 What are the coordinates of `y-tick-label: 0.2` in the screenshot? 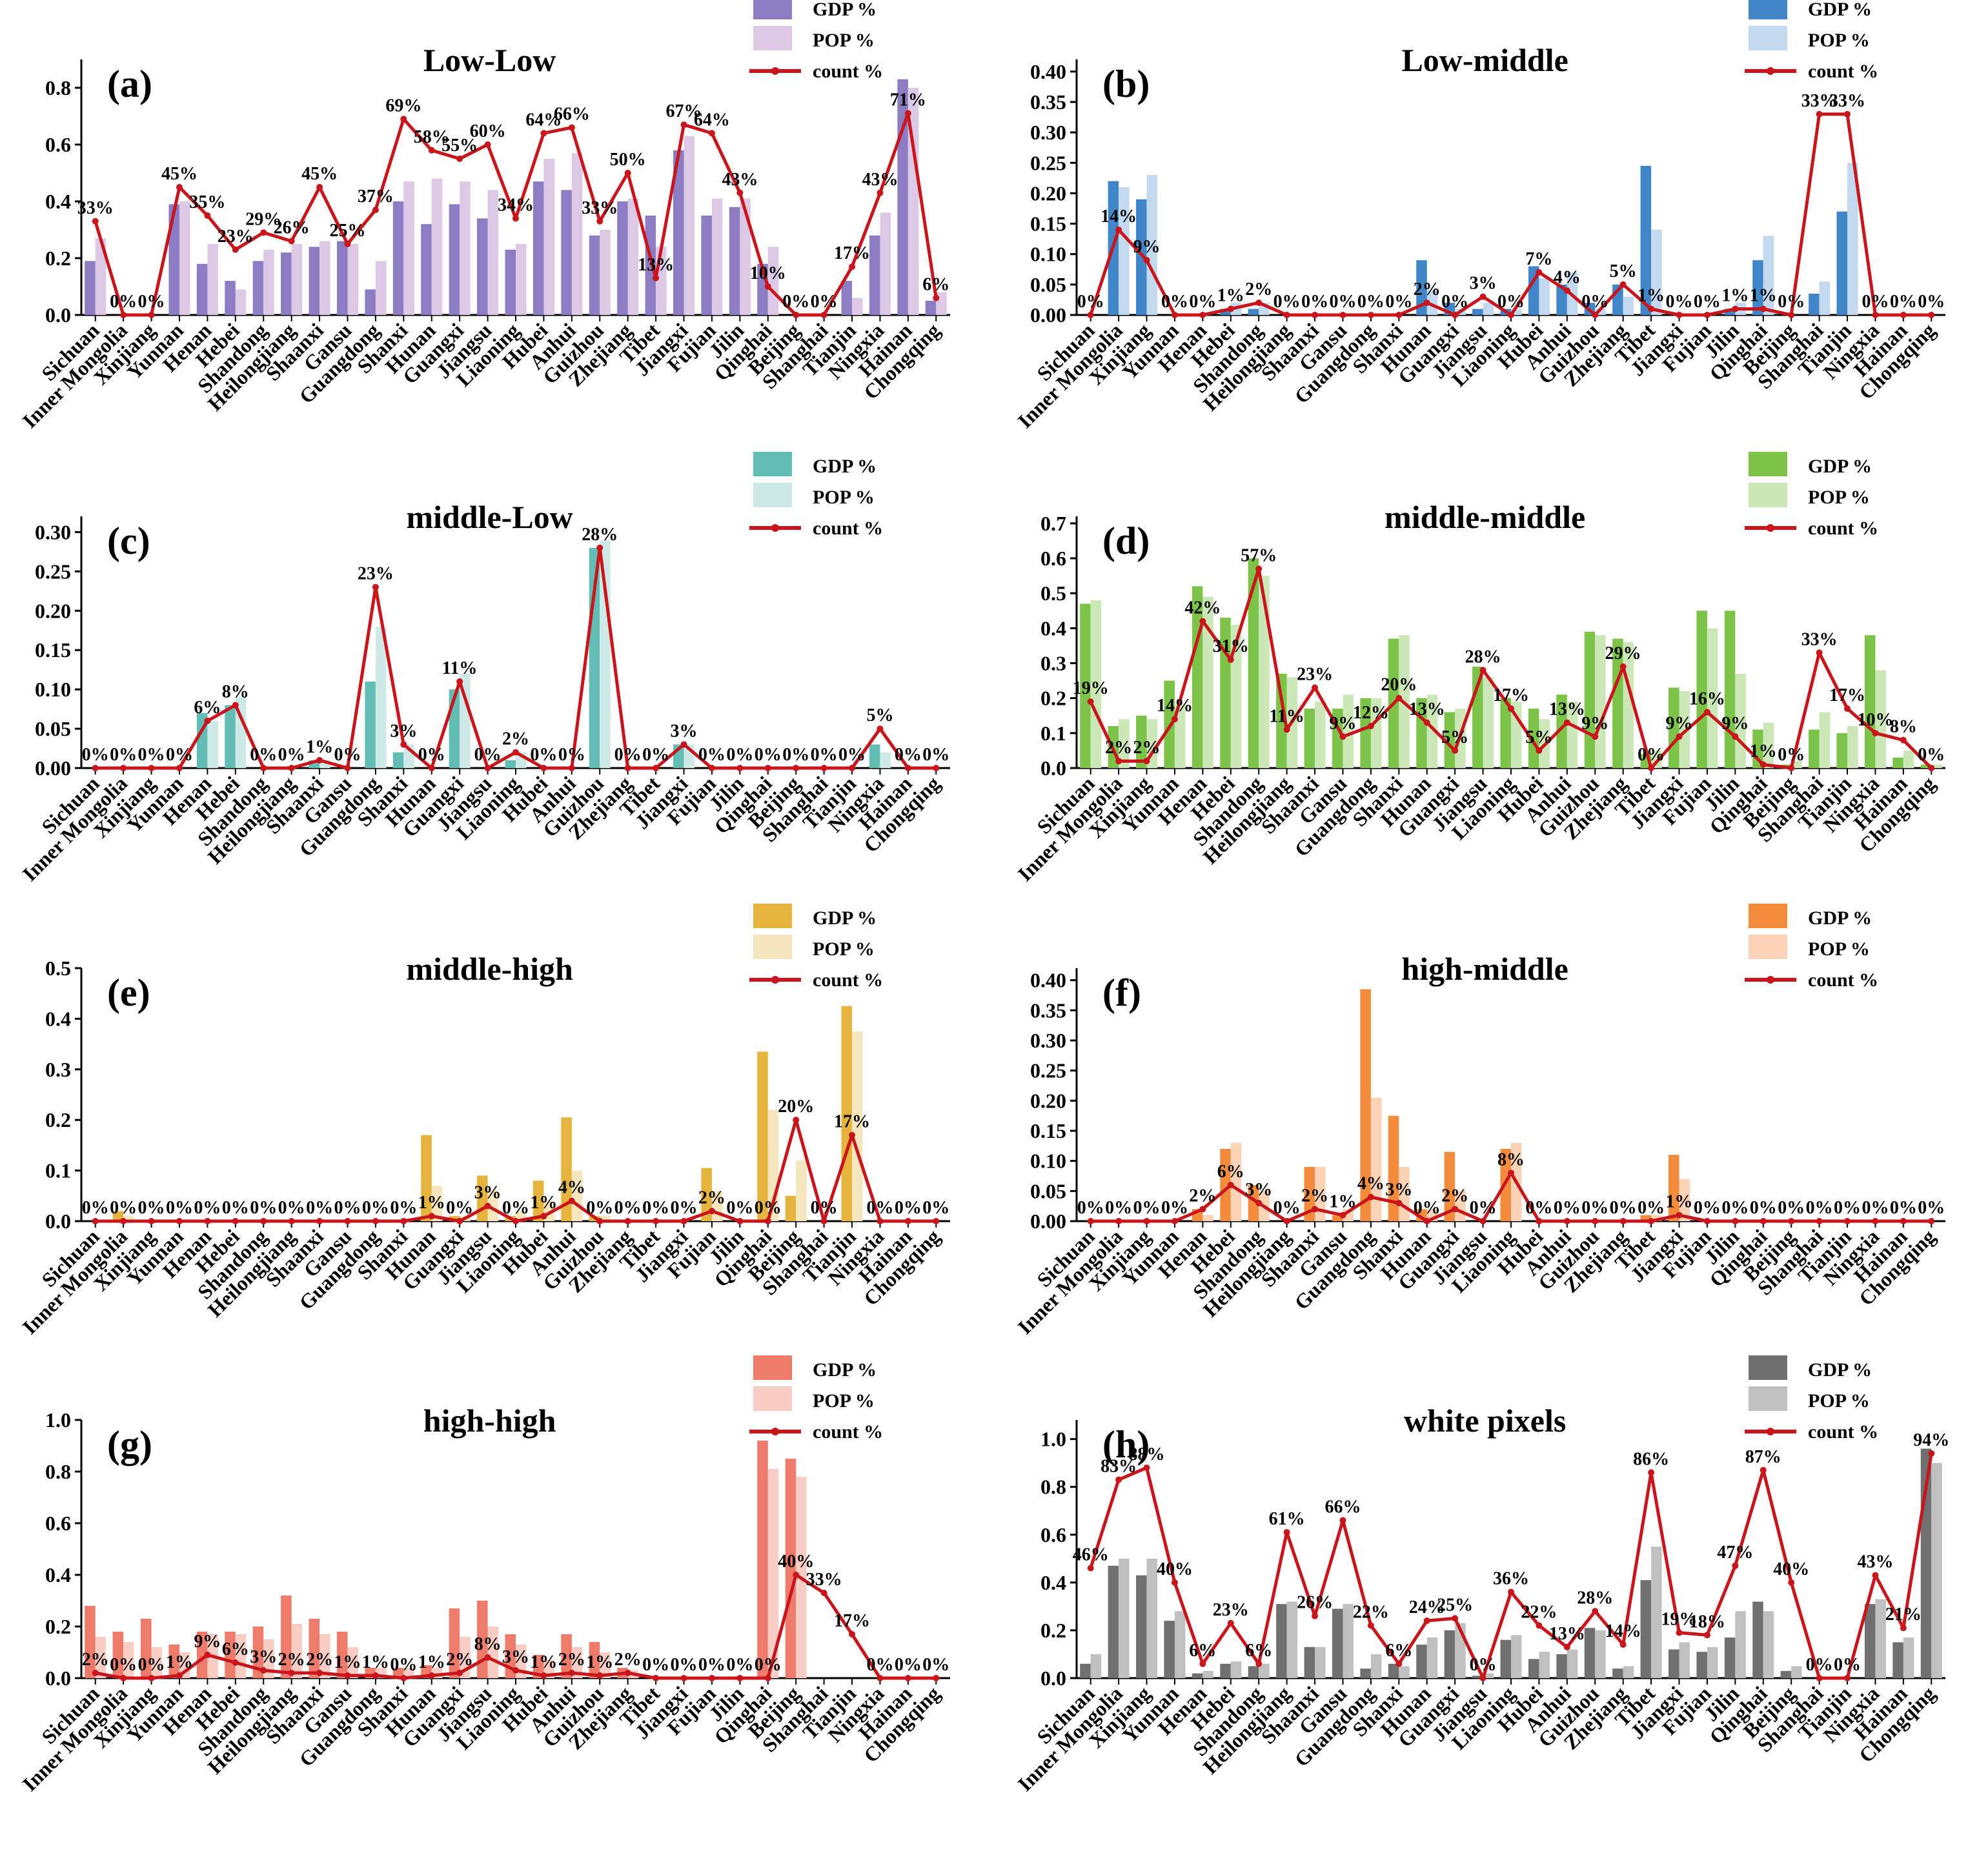 It's located at (1053, 1631).